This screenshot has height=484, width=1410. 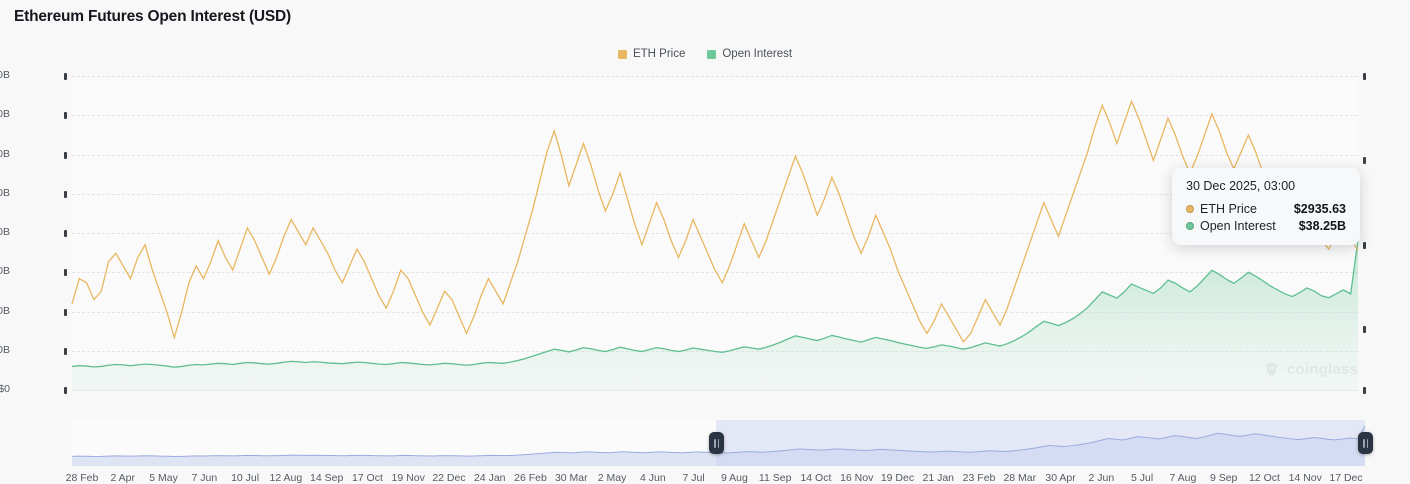 What do you see at coordinates (5, 271) in the screenshot?
I see `y-axis-label-left: $30.00B` at bounding box center [5, 271].